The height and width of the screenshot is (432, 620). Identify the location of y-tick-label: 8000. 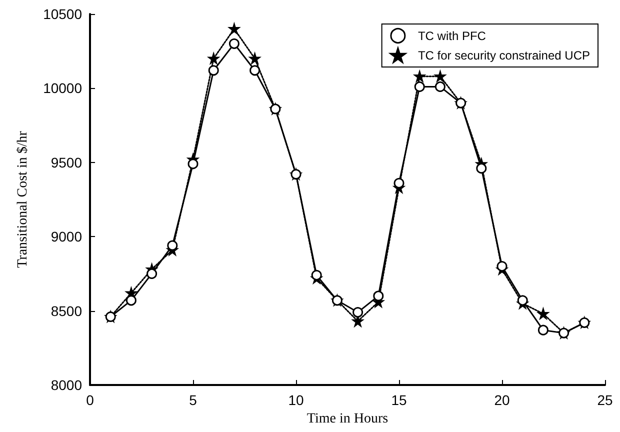
(66, 385).